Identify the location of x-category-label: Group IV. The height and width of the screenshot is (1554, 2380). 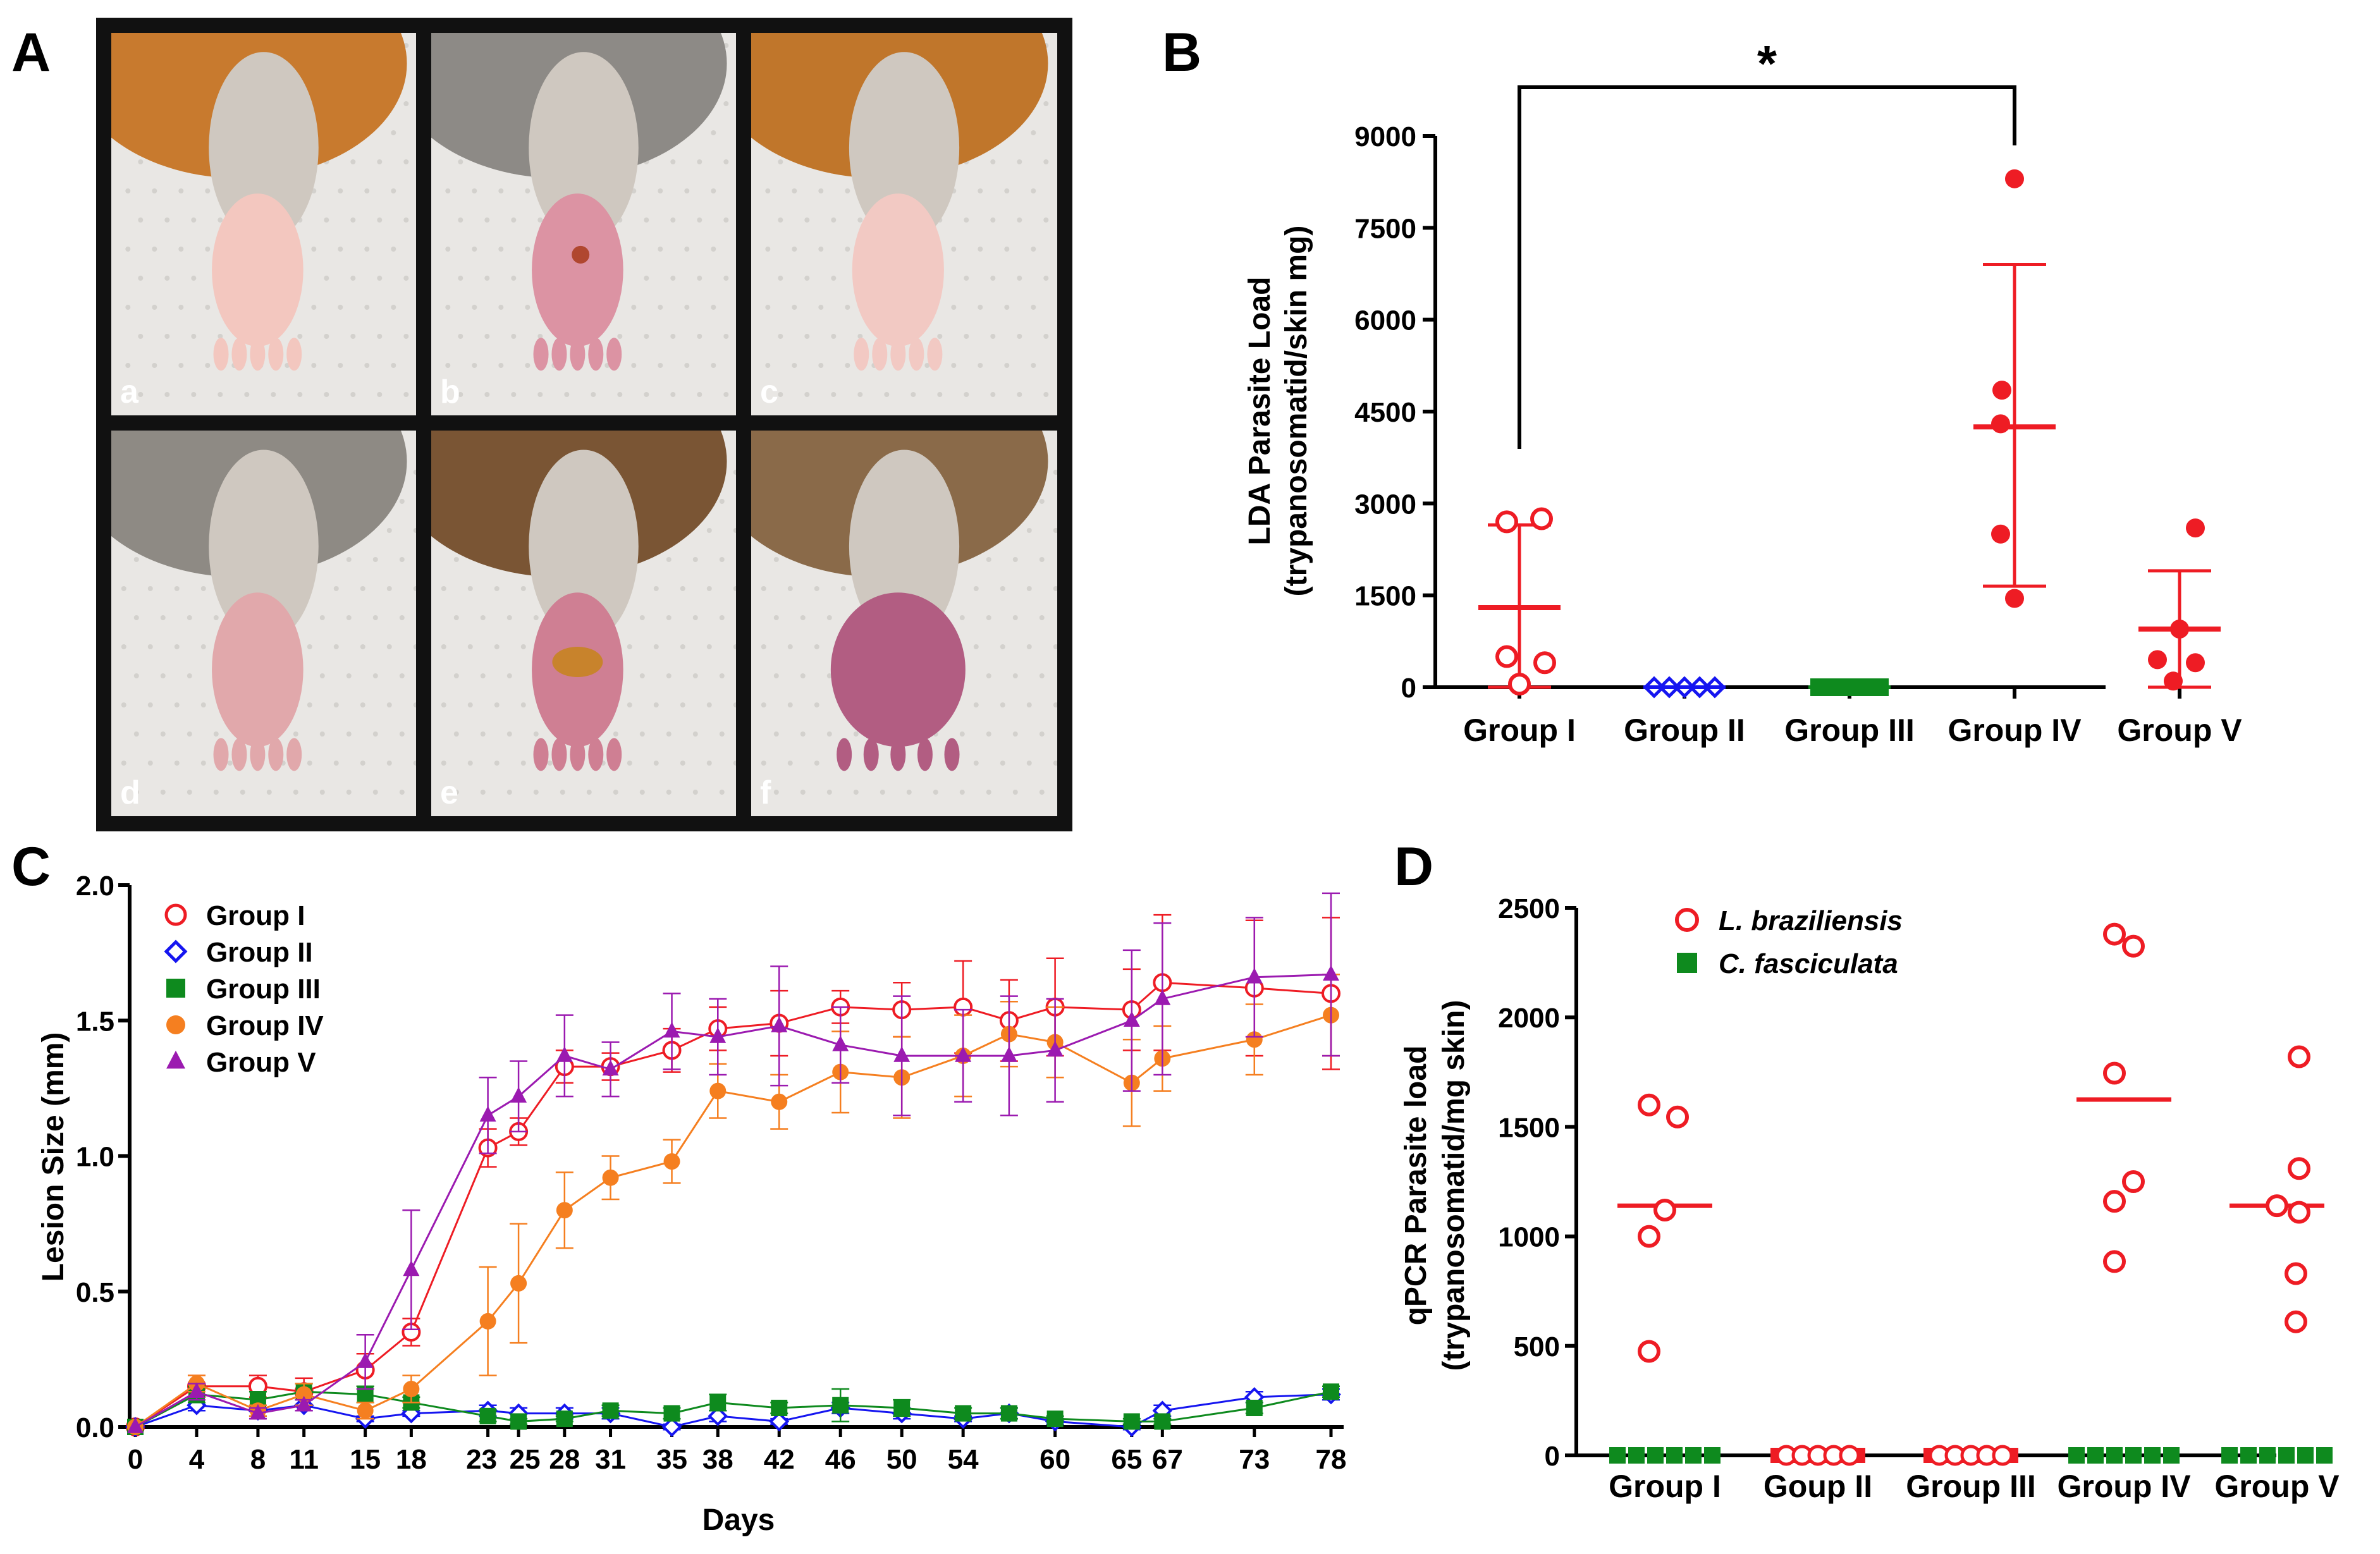
(2015, 730).